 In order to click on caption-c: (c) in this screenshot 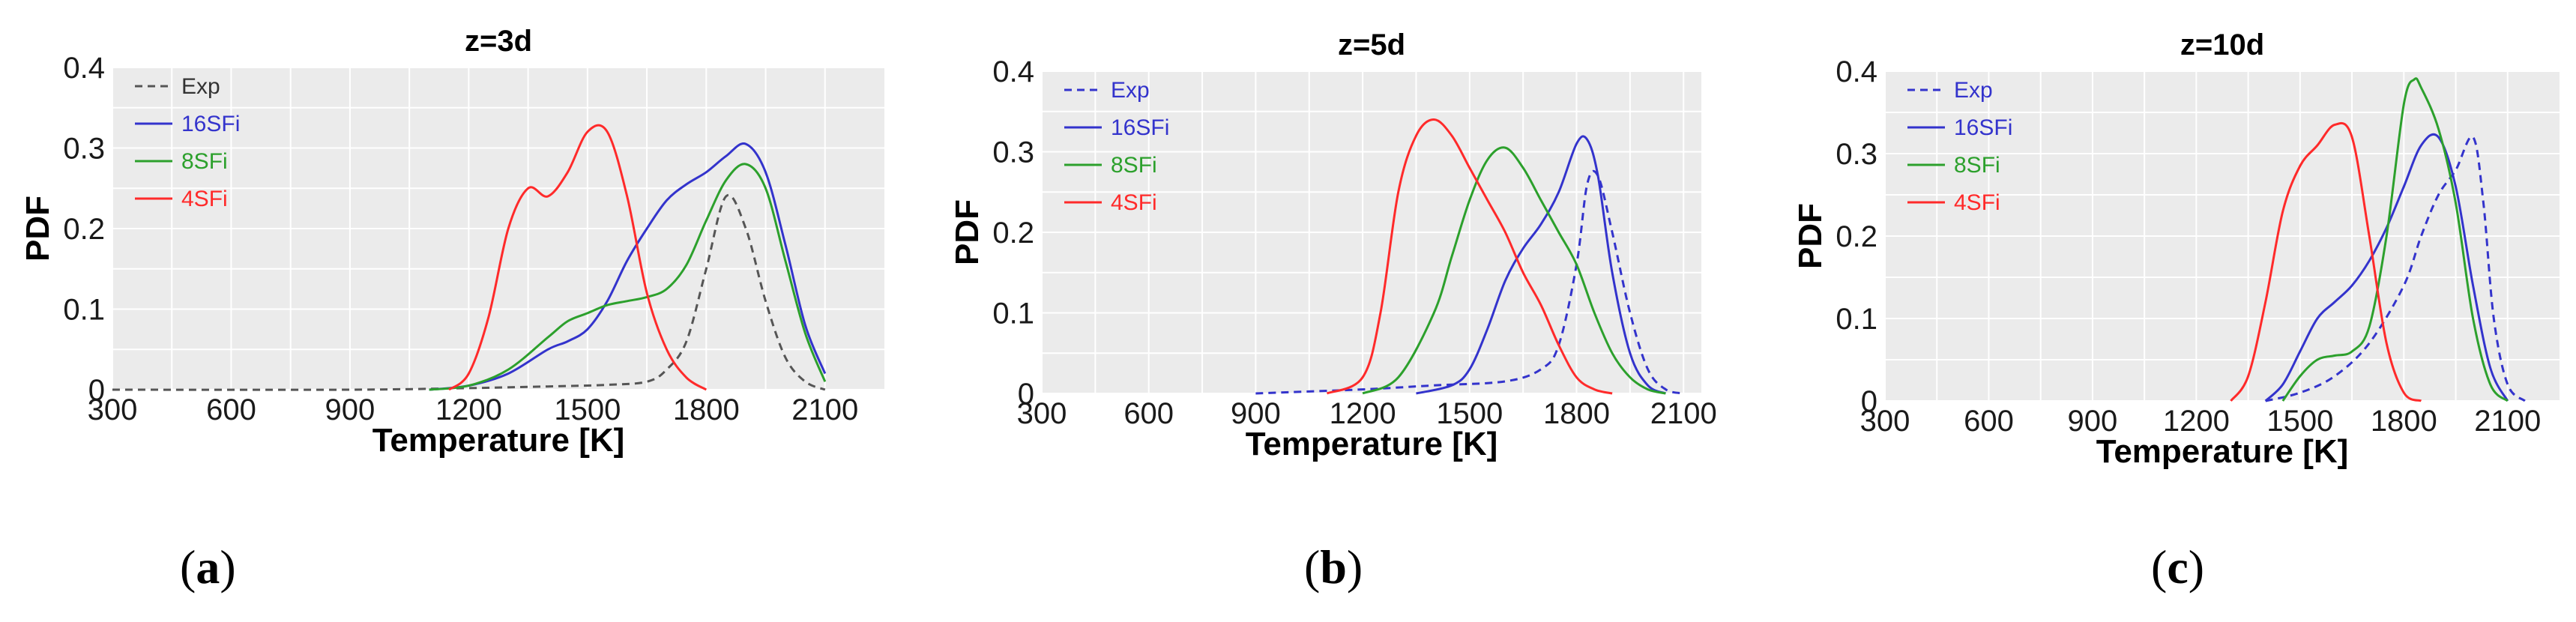, I will do `click(2178, 567)`.